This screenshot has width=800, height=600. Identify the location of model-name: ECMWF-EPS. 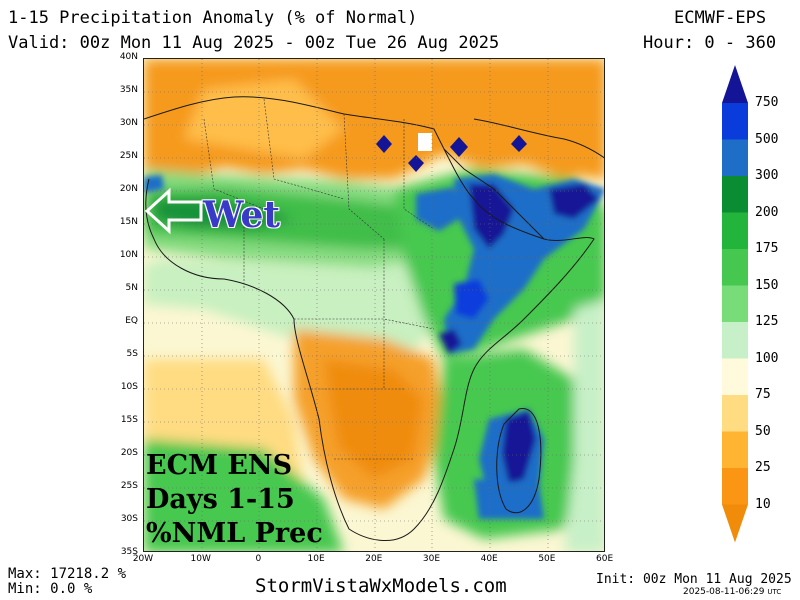
(720, 18).